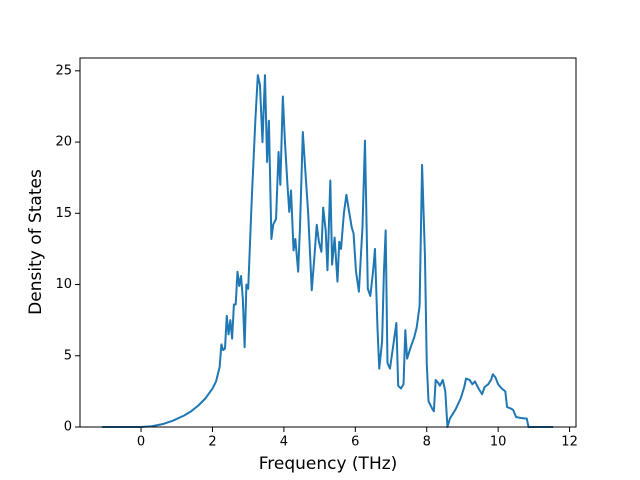 The image size is (640, 480). Describe the element at coordinates (427, 442) in the screenshot. I see `x-tick-label: 8` at that location.